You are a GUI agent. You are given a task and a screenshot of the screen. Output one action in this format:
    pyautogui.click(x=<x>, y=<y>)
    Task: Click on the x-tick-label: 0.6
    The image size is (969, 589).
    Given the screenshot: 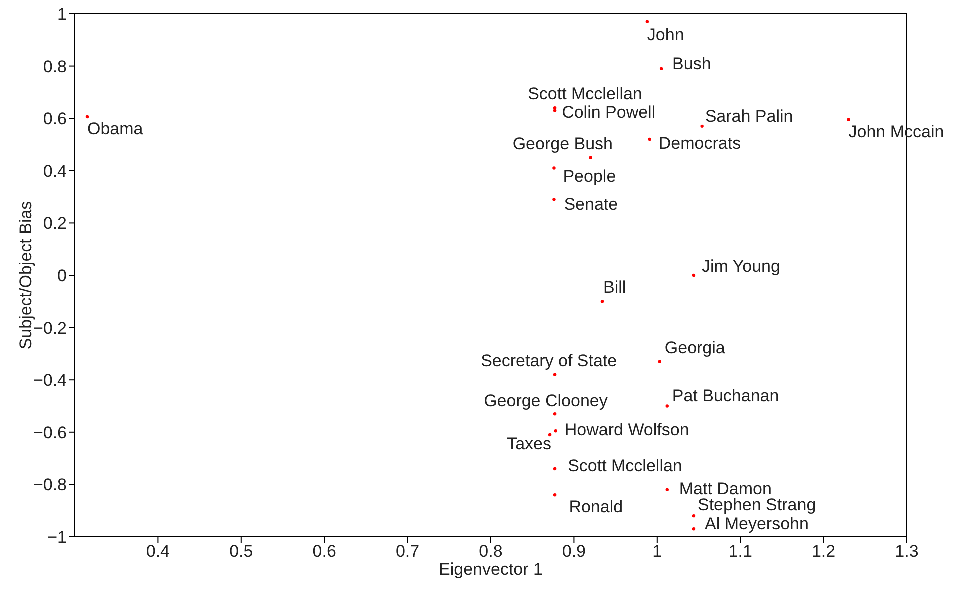 What is the action you would take?
    pyautogui.click(x=324, y=552)
    